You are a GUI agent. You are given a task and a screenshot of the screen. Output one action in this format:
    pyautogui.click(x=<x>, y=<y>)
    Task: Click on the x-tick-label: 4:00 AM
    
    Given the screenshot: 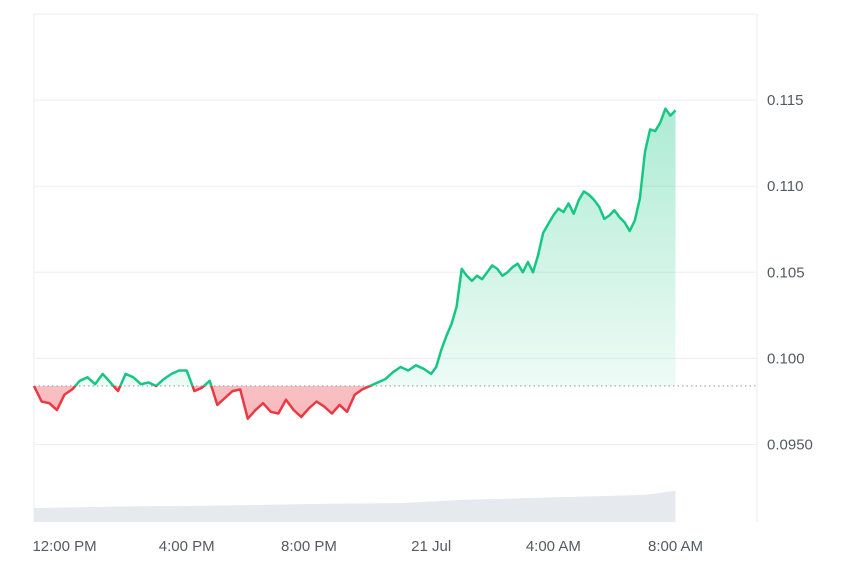 What is the action you would take?
    pyautogui.click(x=553, y=546)
    